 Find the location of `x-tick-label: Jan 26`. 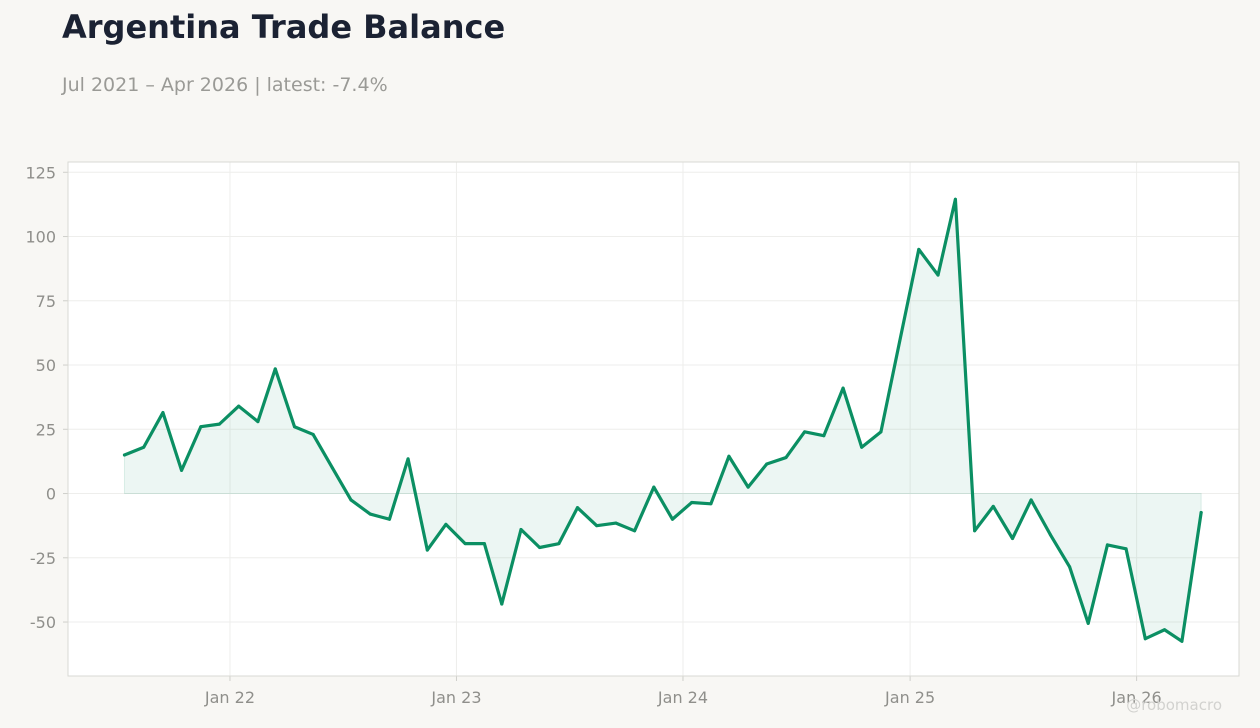

x-tick-label: Jan 26 is located at coordinates (1136, 697).